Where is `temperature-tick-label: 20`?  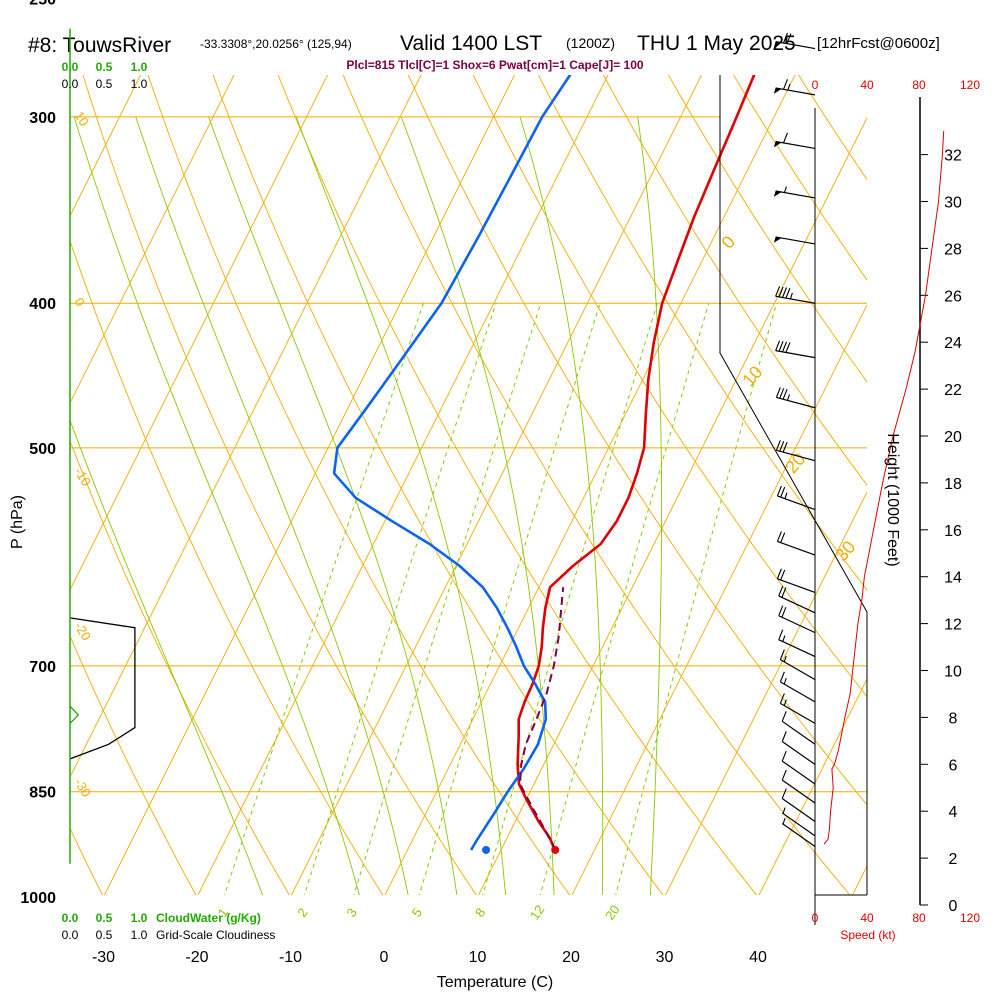
temperature-tick-label: 20 is located at coordinates (571, 957).